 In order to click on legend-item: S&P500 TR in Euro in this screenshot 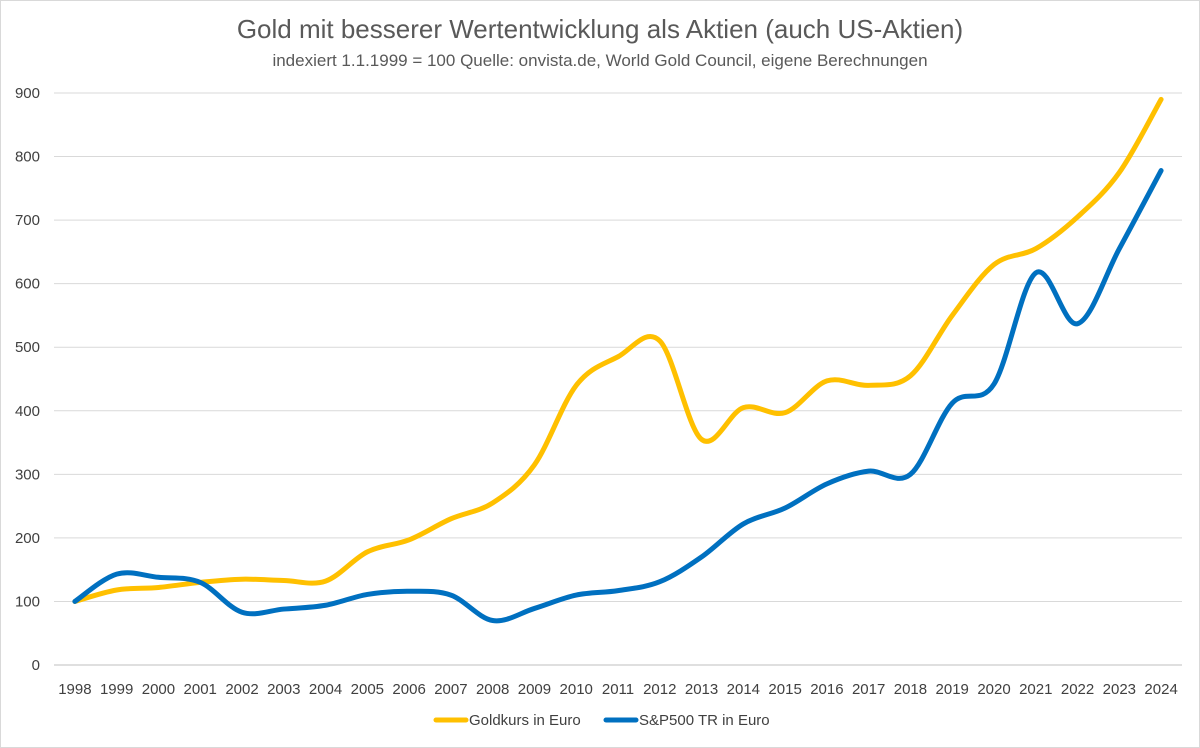, I will do `click(686, 720)`.